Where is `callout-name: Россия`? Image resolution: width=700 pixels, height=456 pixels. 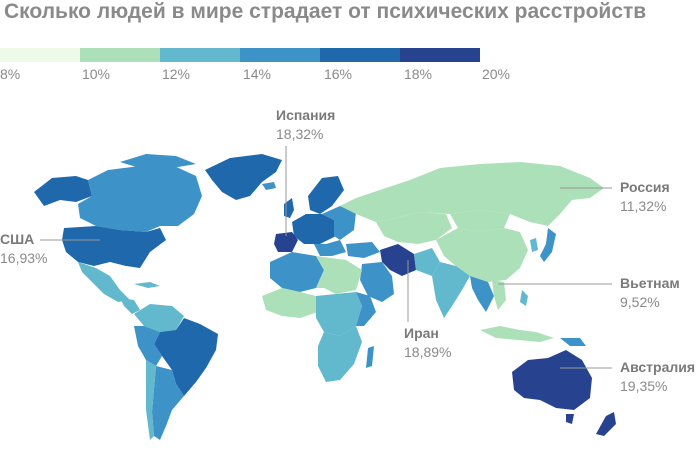
callout-name: Россия is located at coordinates (645, 187).